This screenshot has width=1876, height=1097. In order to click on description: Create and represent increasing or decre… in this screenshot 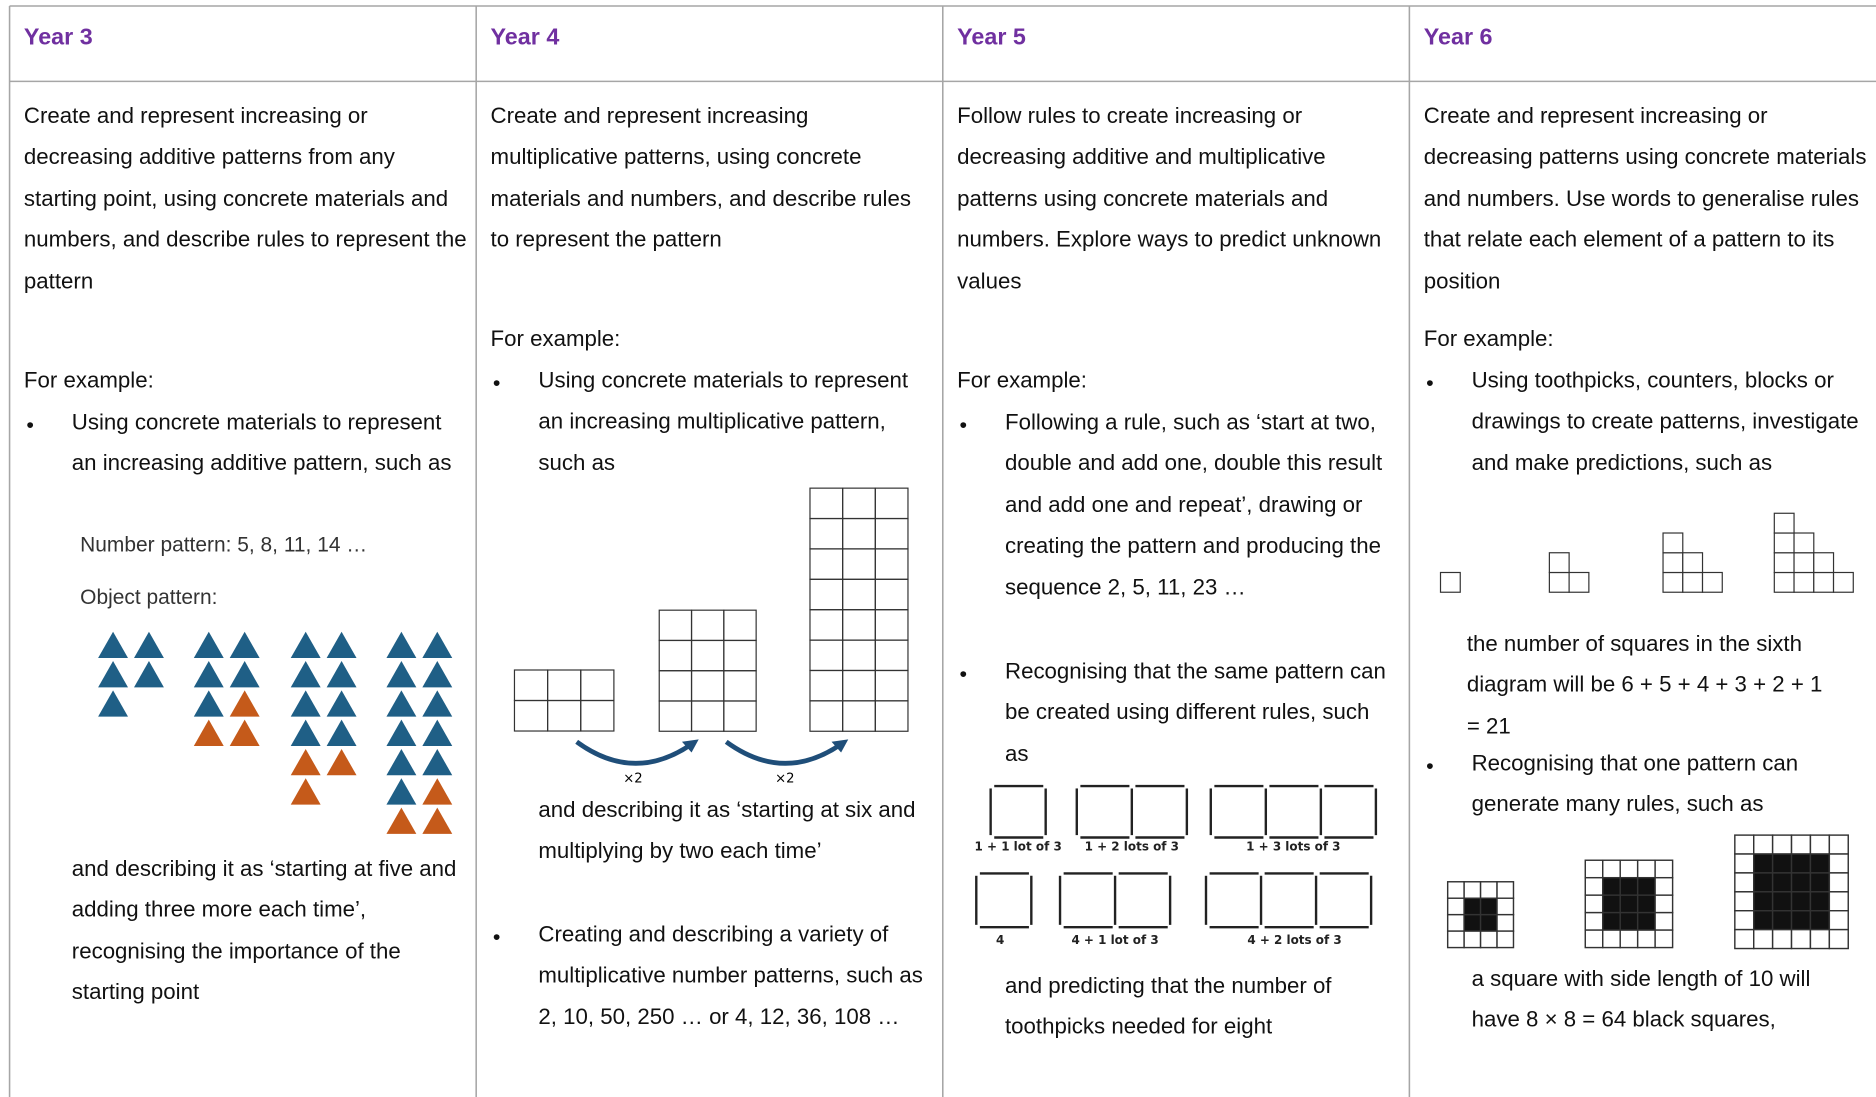, I will do `click(1645, 197)`.